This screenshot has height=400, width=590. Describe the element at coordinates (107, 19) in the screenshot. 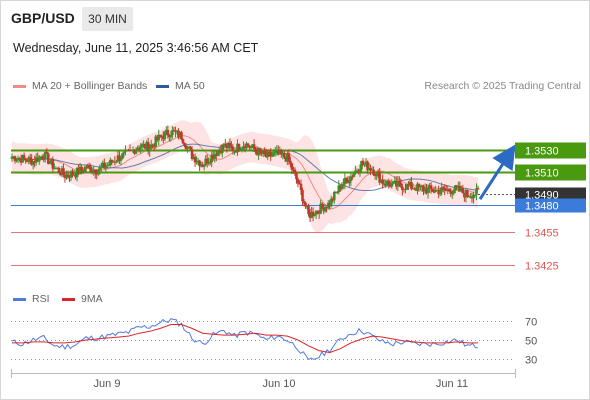

I see `timeframe-button: 30 MIN` at that location.